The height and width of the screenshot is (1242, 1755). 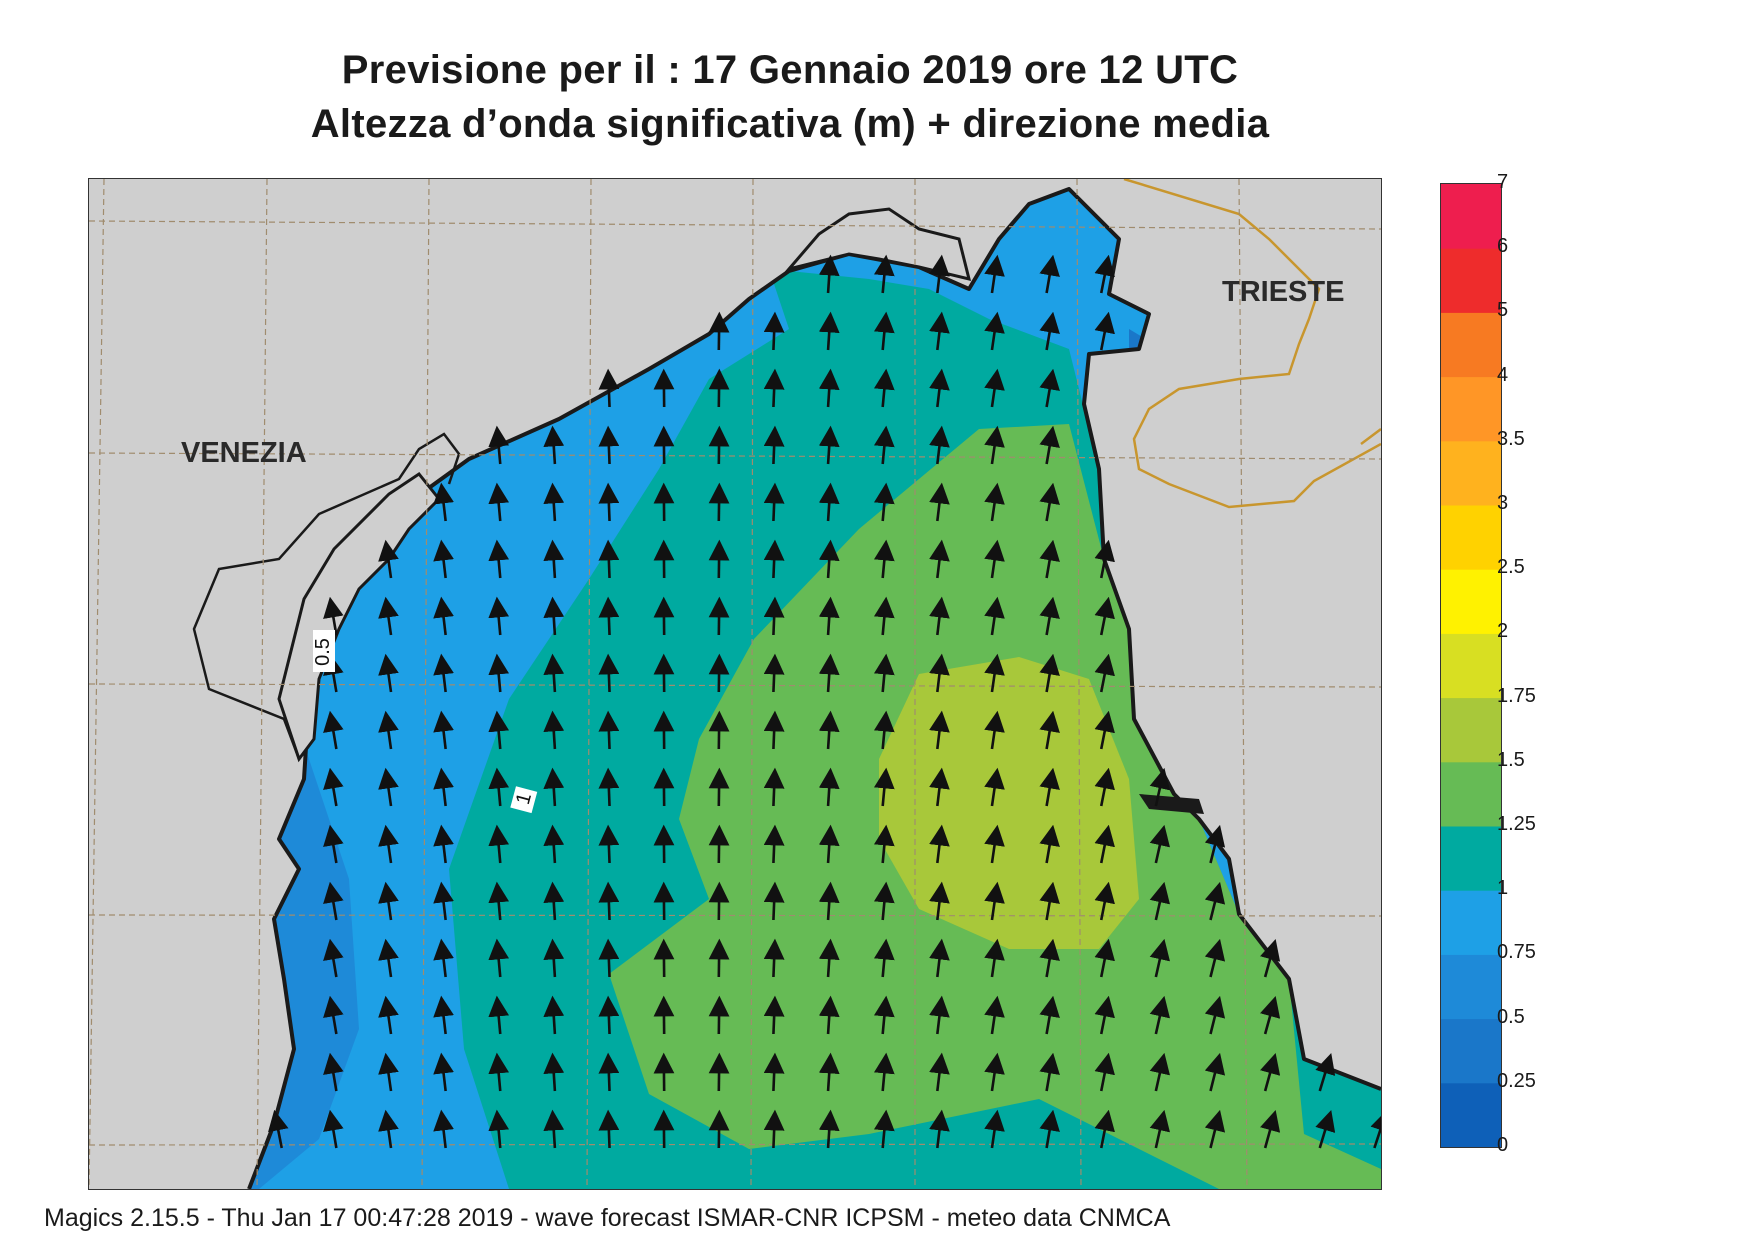 I want to click on svg-text: 0.5, so click(x=323, y=652).